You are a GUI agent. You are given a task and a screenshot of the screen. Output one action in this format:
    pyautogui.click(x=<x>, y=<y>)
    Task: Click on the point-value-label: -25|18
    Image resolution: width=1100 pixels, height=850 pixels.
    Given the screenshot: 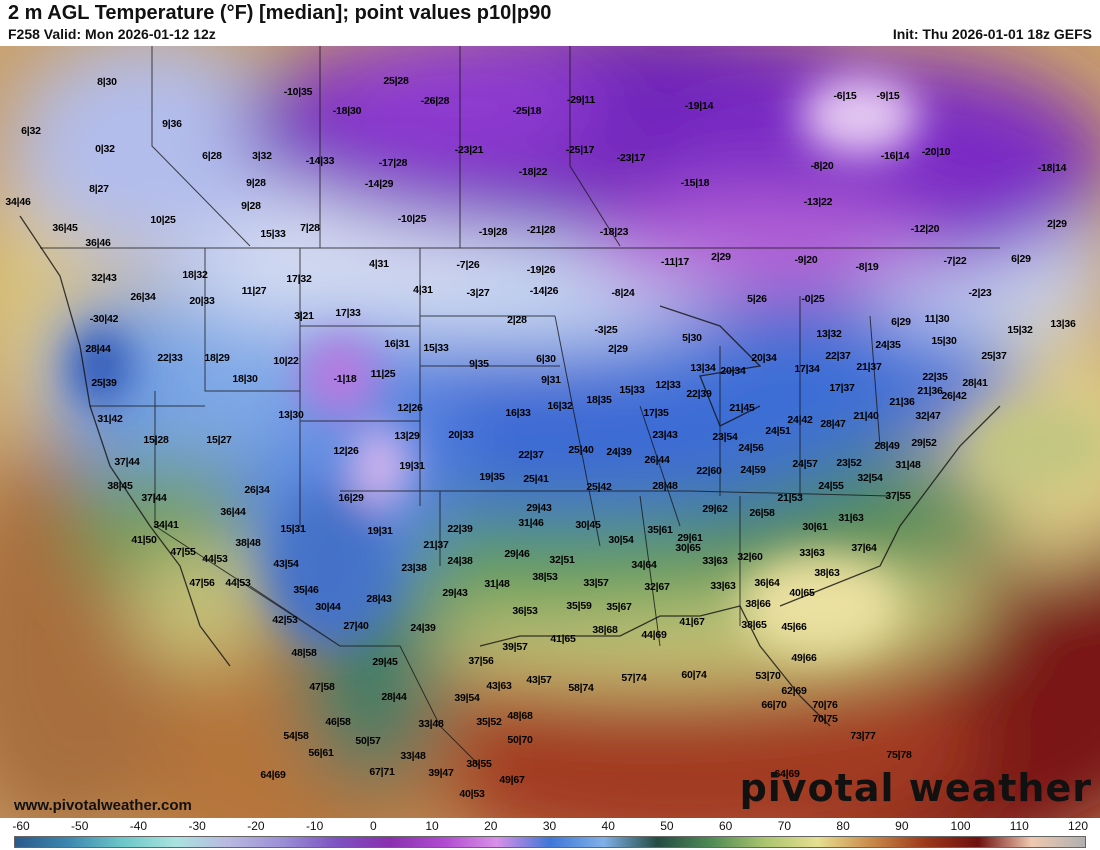 What is the action you would take?
    pyautogui.click(x=527, y=111)
    